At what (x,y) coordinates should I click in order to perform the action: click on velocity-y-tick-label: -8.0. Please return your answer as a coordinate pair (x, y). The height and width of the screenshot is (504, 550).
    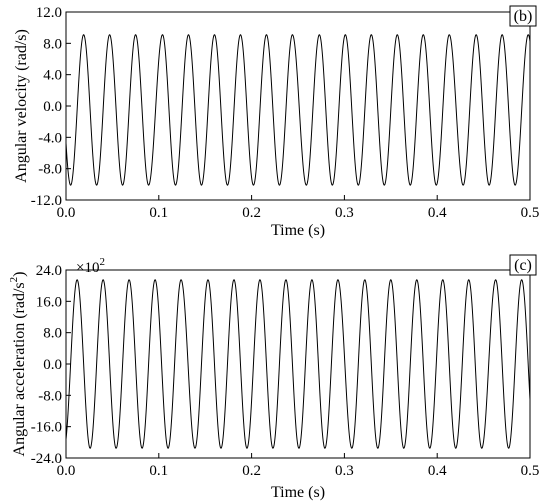
    Looking at the image, I should click on (50, 170).